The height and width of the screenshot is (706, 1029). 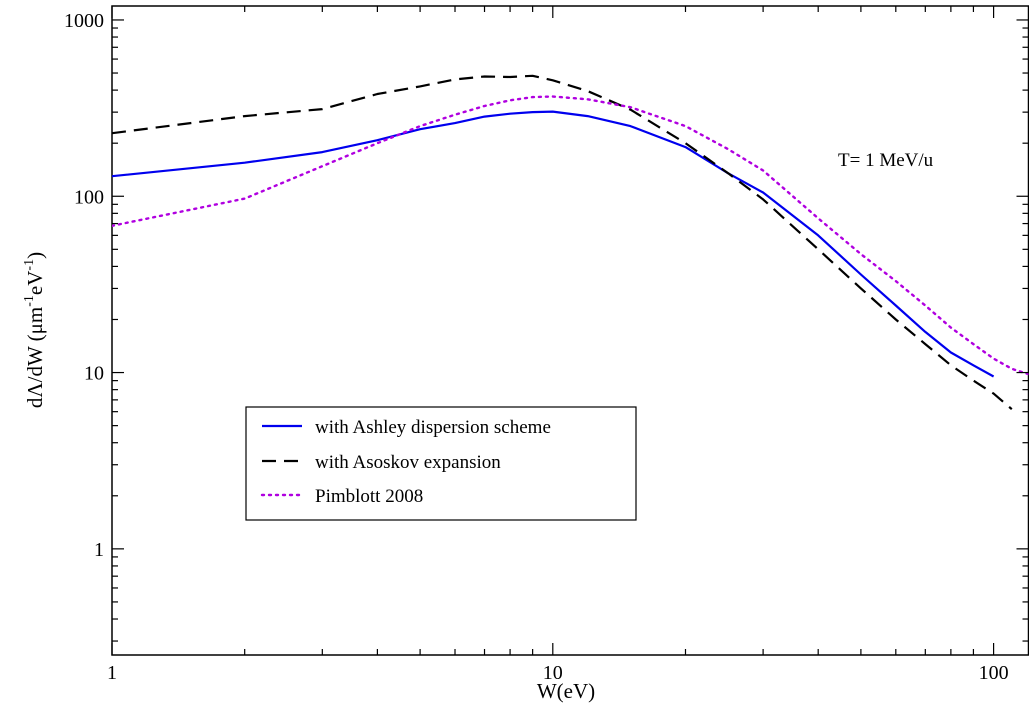 I want to click on x-axis-label: W(eV), so click(x=566, y=691).